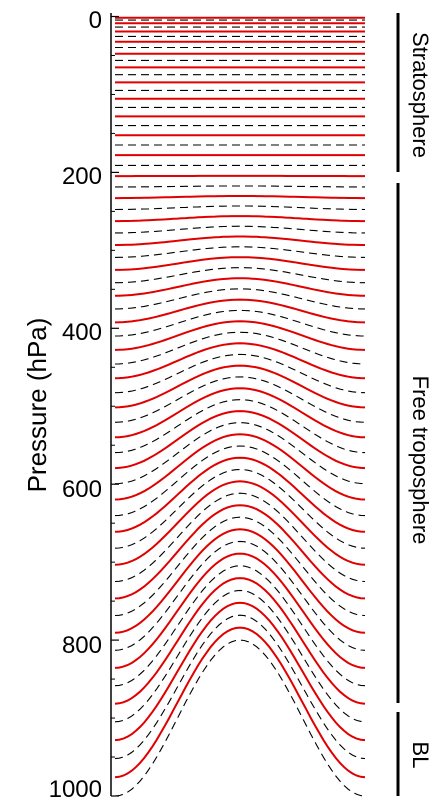 The width and height of the screenshot is (433, 806). What do you see at coordinates (420, 460) in the screenshot?
I see `free-troposphere-label: Free troposphere` at bounding box center [420, 460].